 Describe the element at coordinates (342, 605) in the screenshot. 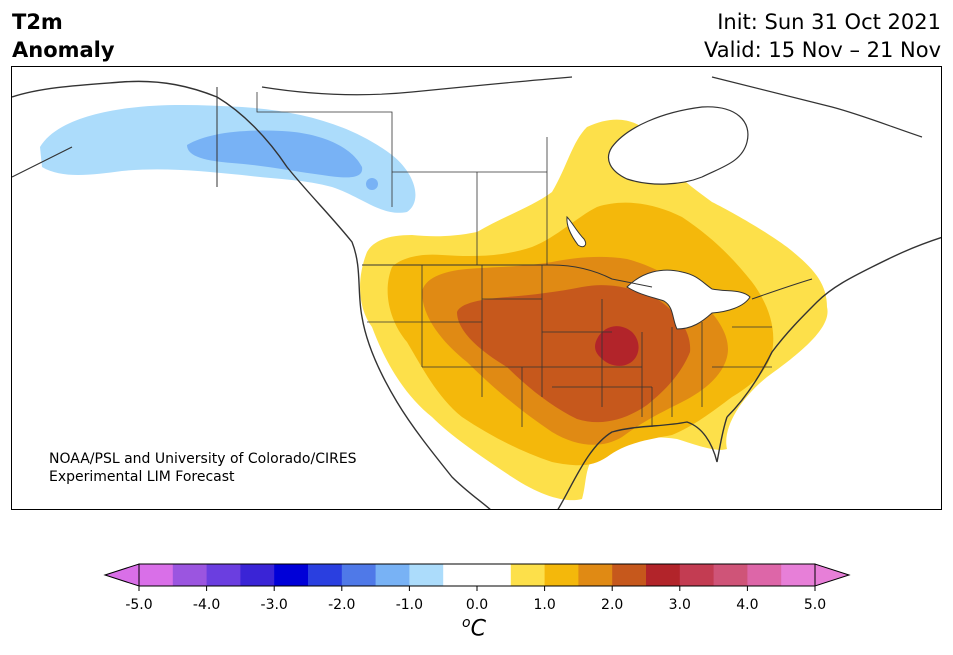

I see `colorbar-tick-label: -2.0` at that location.